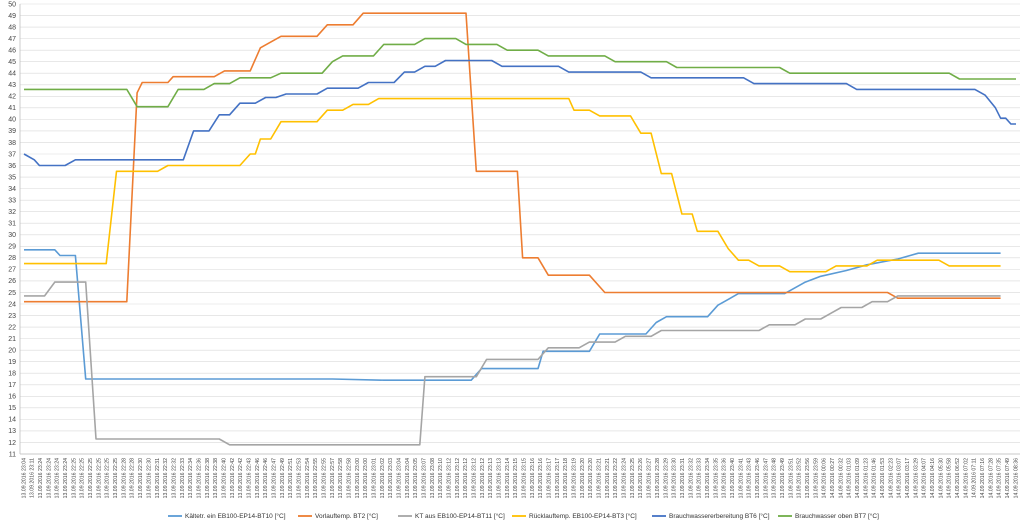 This screenshot has width=1024, height=524. I want to click on x-tick-label: 13.09.2016 22:54, so click(308, 478).